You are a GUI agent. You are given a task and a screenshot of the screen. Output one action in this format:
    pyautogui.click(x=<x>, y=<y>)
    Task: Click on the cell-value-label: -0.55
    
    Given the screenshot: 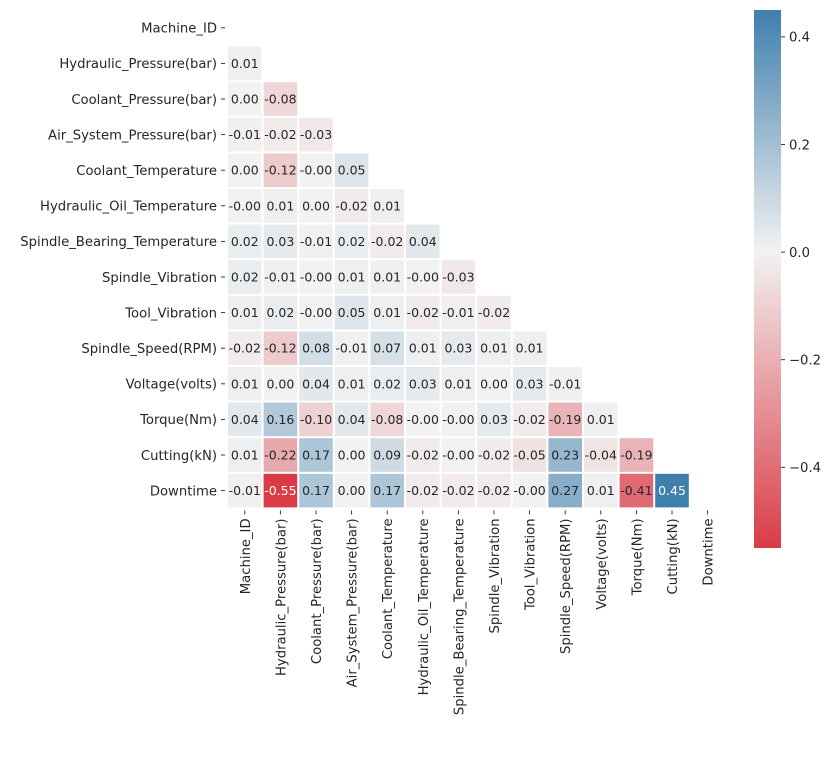 What is the action you would take?
    pyautogui.click(x=280, y=490)
    